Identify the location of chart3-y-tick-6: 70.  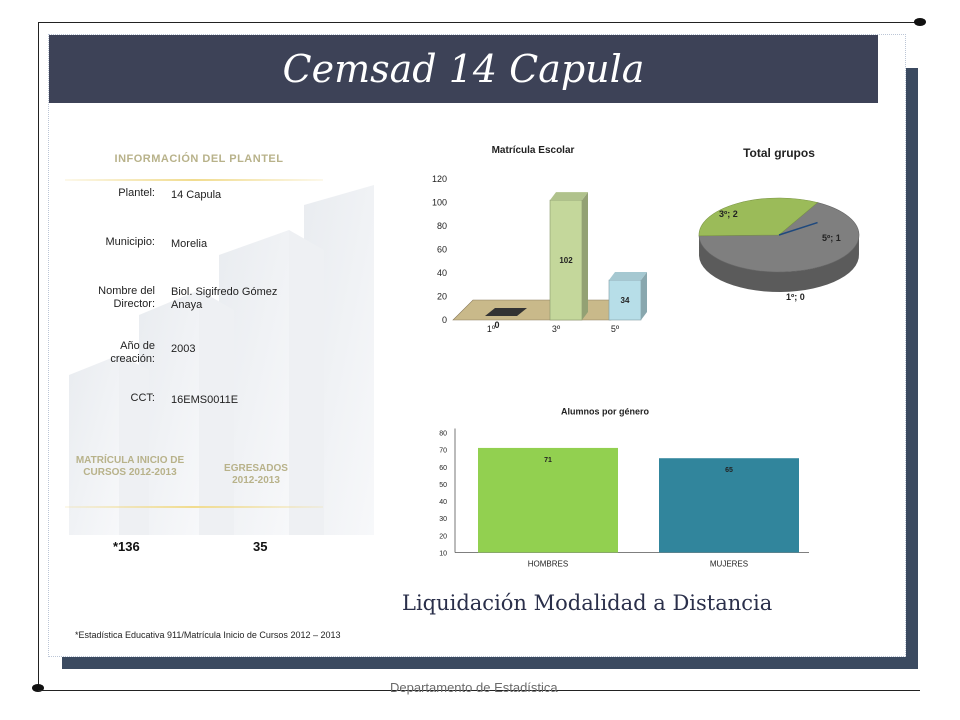
(443, 451).